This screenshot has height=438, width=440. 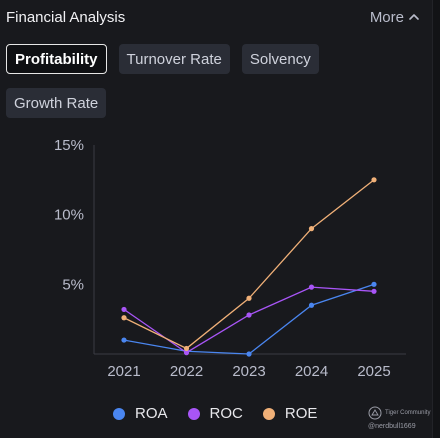 What do you see at coordinates (69, 145) in the screenshot?
I see `y-tick-label: 15%` at bounding box center [69, 145].